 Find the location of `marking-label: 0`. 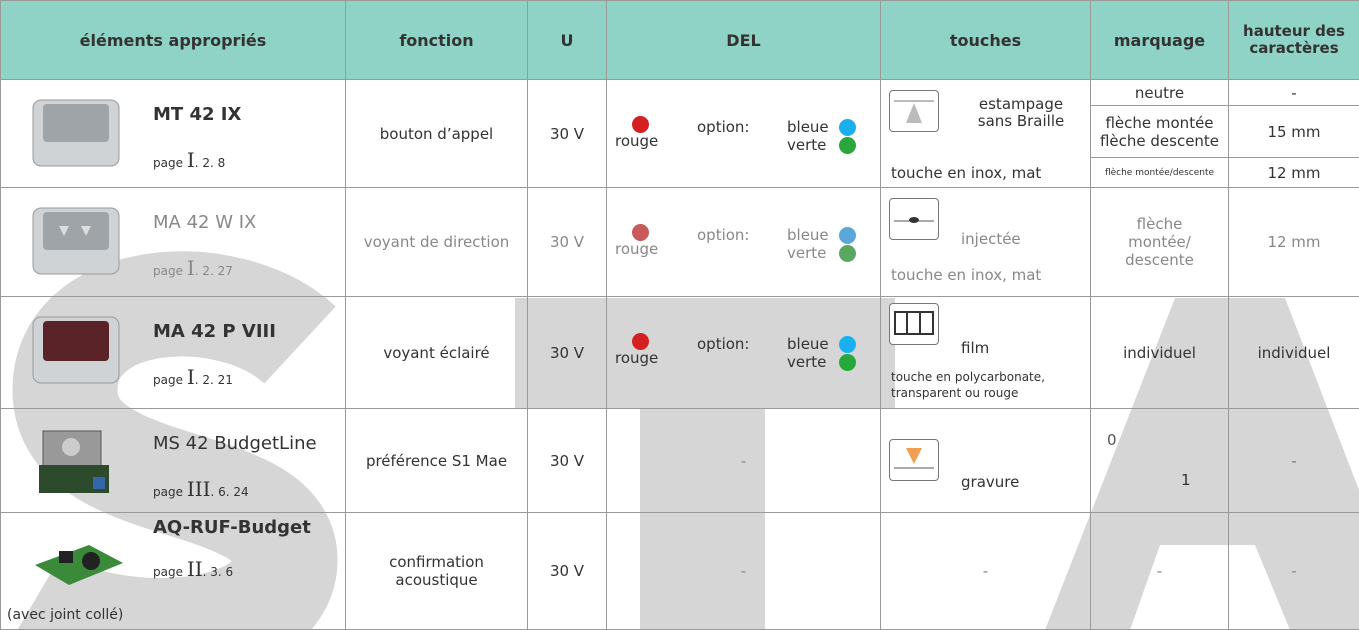

marking-label: 0 is located at coordinates (1112, 440).